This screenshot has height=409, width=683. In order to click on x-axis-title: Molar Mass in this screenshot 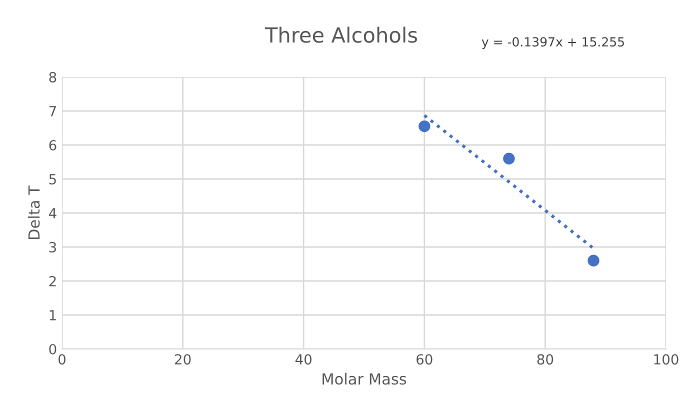, I will do `click(364, 378)`.